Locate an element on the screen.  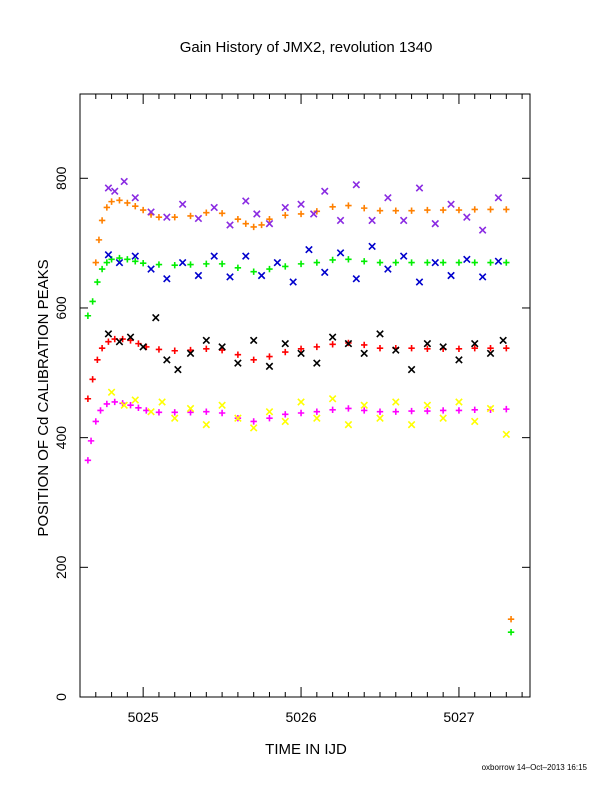
x-axis-label: TIME IN IJD is located at coordinates (306, 749).